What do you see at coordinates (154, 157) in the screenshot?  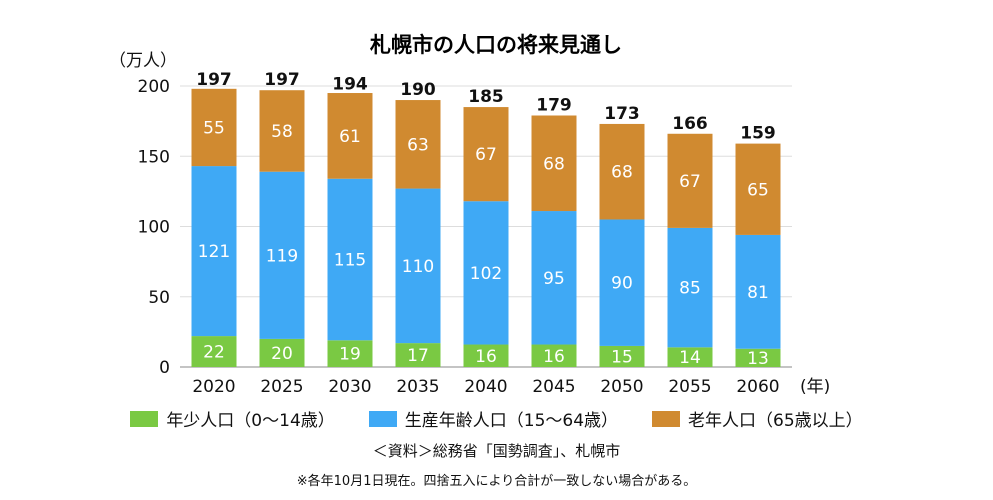 I see `y-tick-label: 150` at bounding box center [154, 157].